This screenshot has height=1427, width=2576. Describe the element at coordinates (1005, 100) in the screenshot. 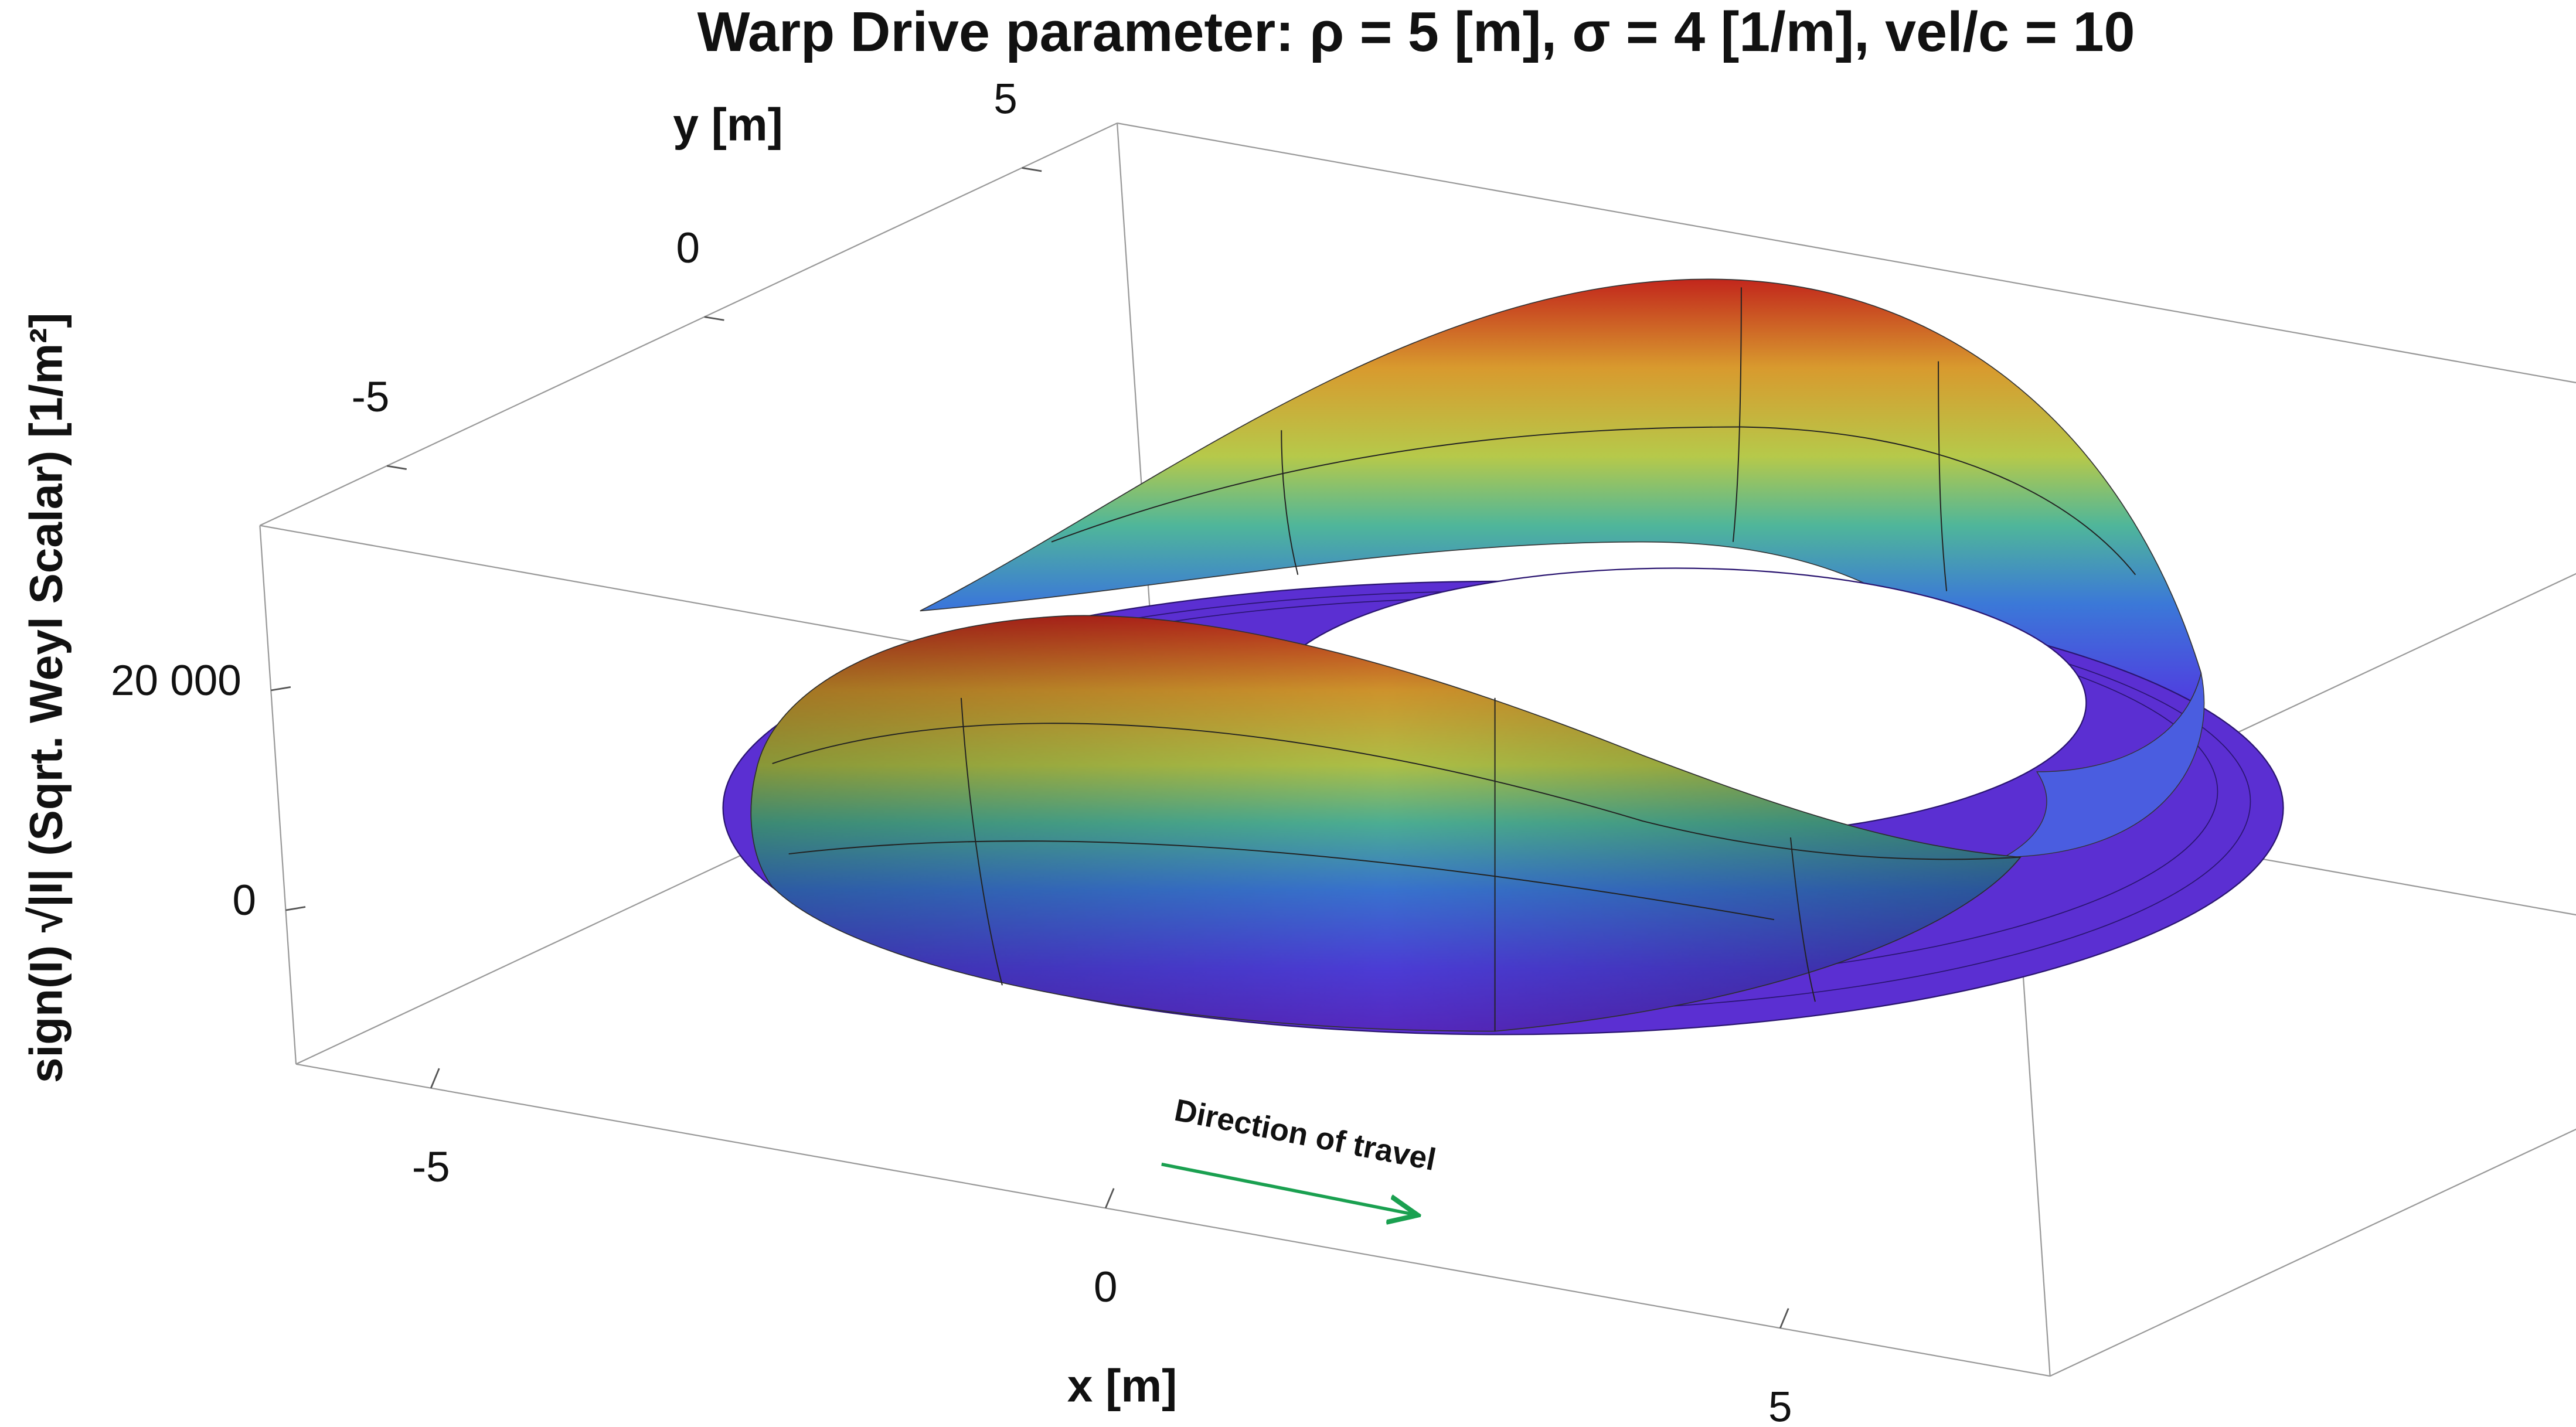

I see `y-tick-label: 5` at that location.